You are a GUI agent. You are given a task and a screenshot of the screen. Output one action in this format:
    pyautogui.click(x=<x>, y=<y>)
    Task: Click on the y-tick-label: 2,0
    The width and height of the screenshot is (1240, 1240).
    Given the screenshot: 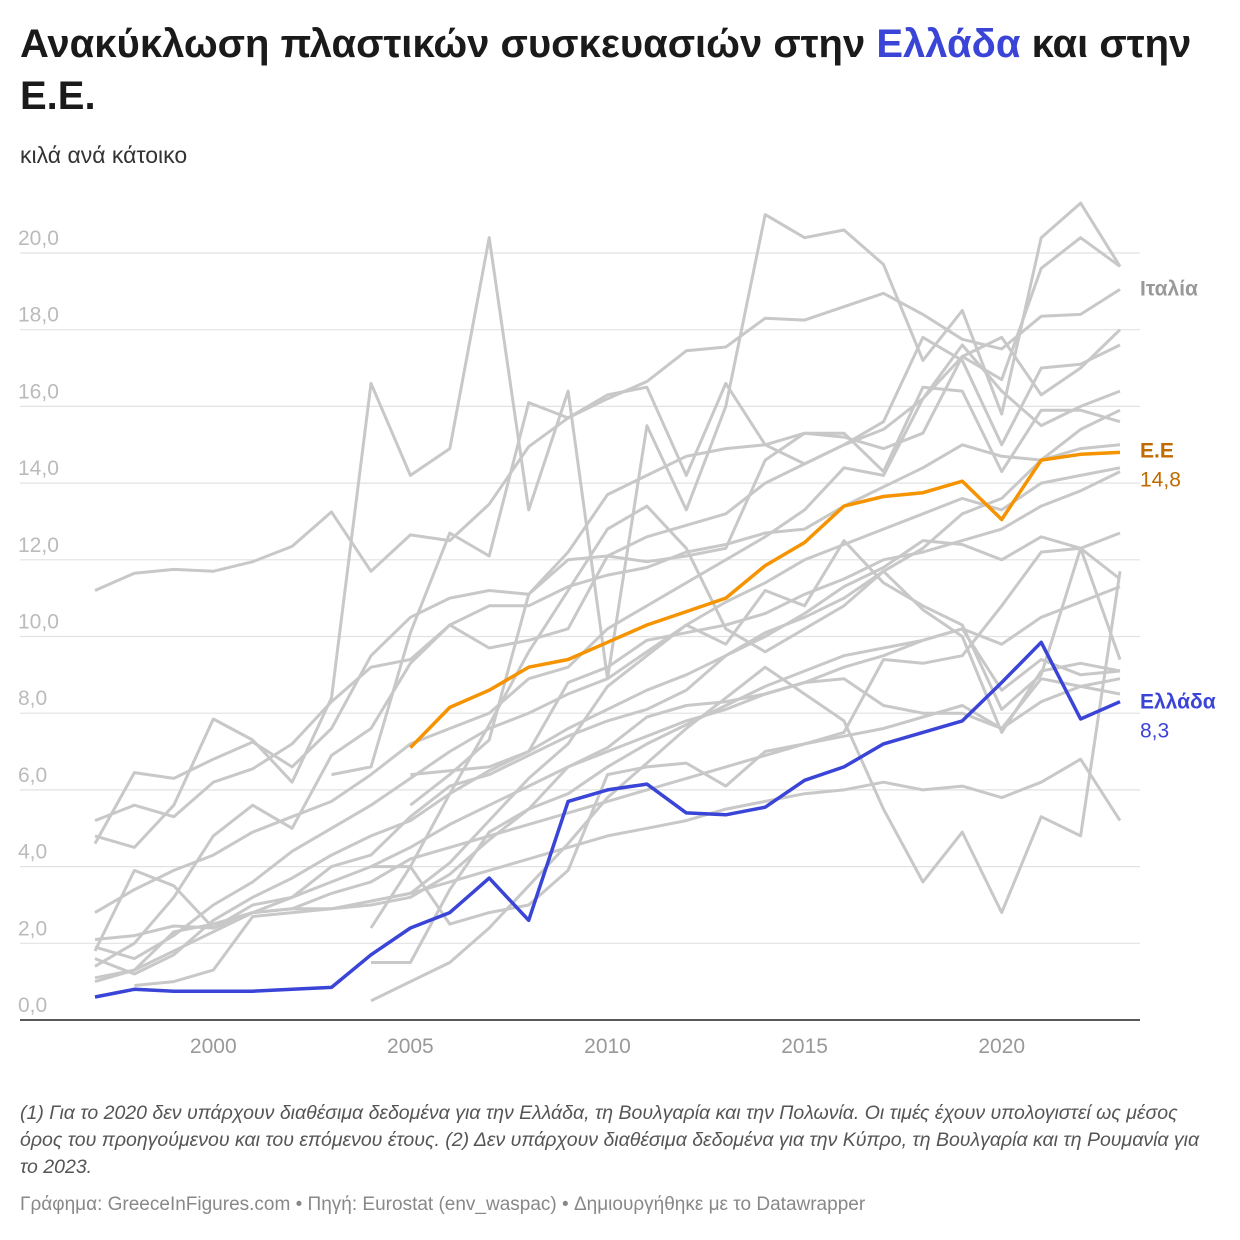 What is the action you would take?
    pyautogui.click(x=32, y=928)
    